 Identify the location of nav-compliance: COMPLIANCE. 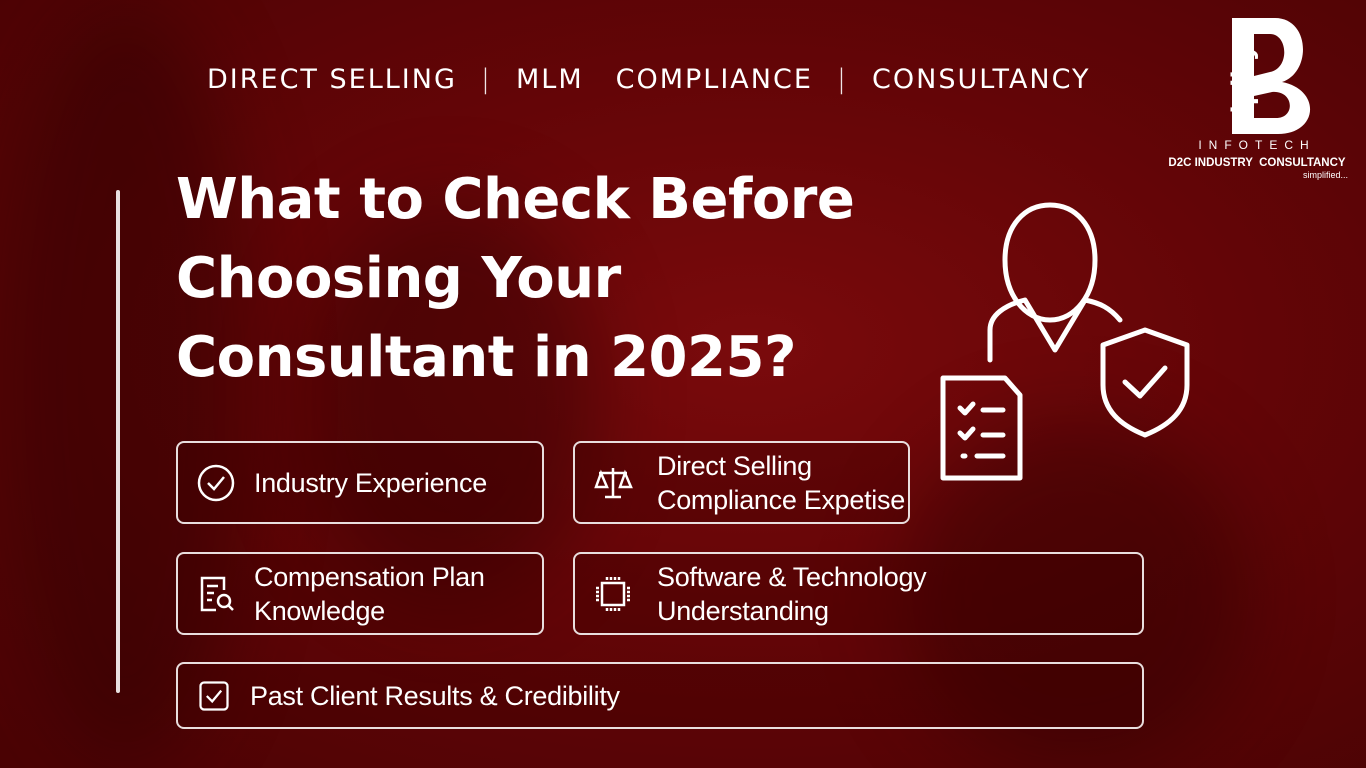
(714, 79).